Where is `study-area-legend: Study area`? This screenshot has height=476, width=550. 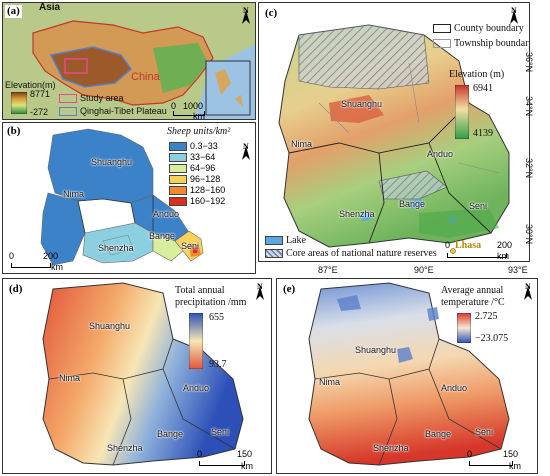
study-area-legend: Study area is located at coordinates (91, 98).